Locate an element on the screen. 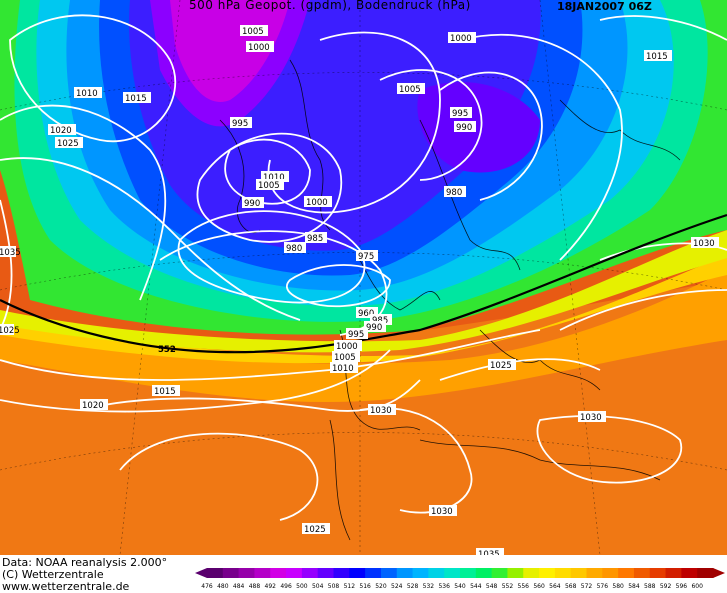 The width and height of the screenshot is (727, 593). legend-tick-label: 600 is located at coordinates (697, 586).